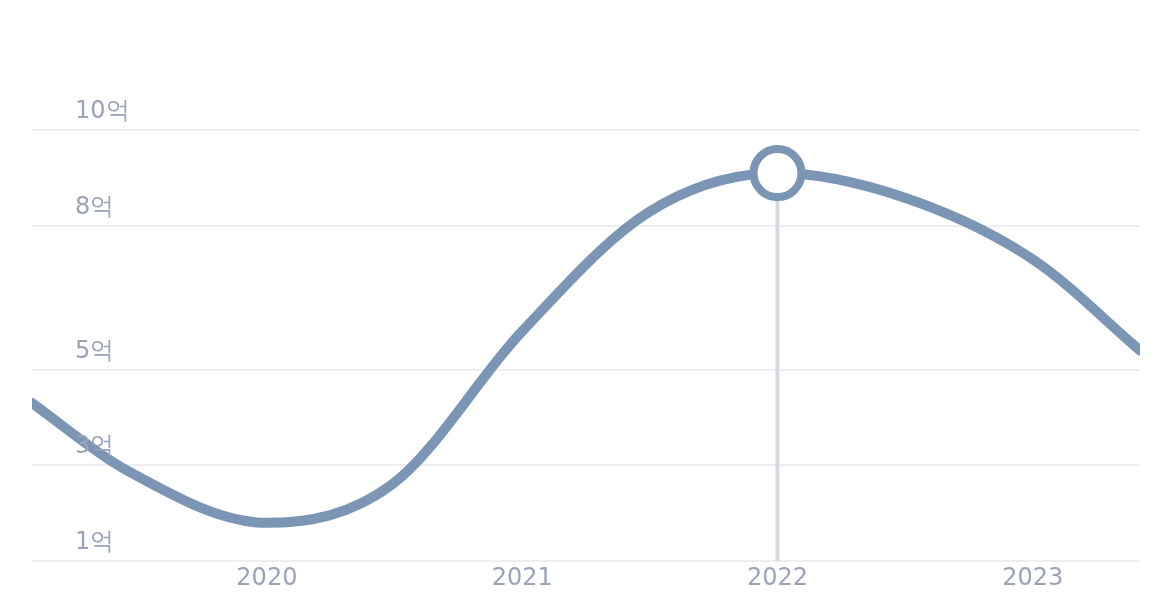 The height and width of the screenshot is (600, 1172). I want to click on x-tick-label: 2023, so click(1033, 576).